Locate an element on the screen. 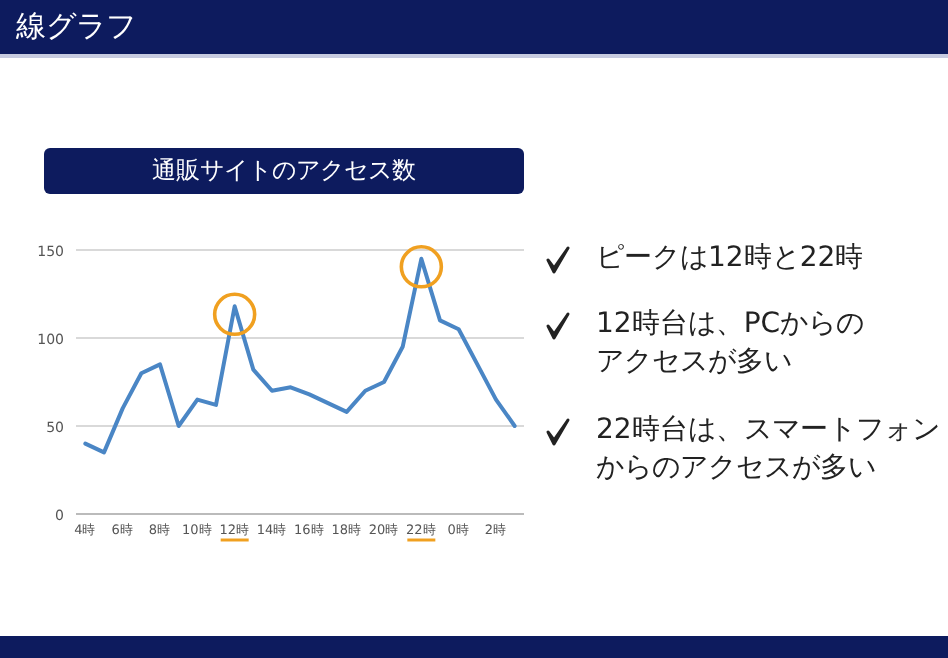 The width and height of the screenshot is (948, 658). text: 22時台は、スマートフォンからのアクセスが多い is located at coordinates (769, 450).